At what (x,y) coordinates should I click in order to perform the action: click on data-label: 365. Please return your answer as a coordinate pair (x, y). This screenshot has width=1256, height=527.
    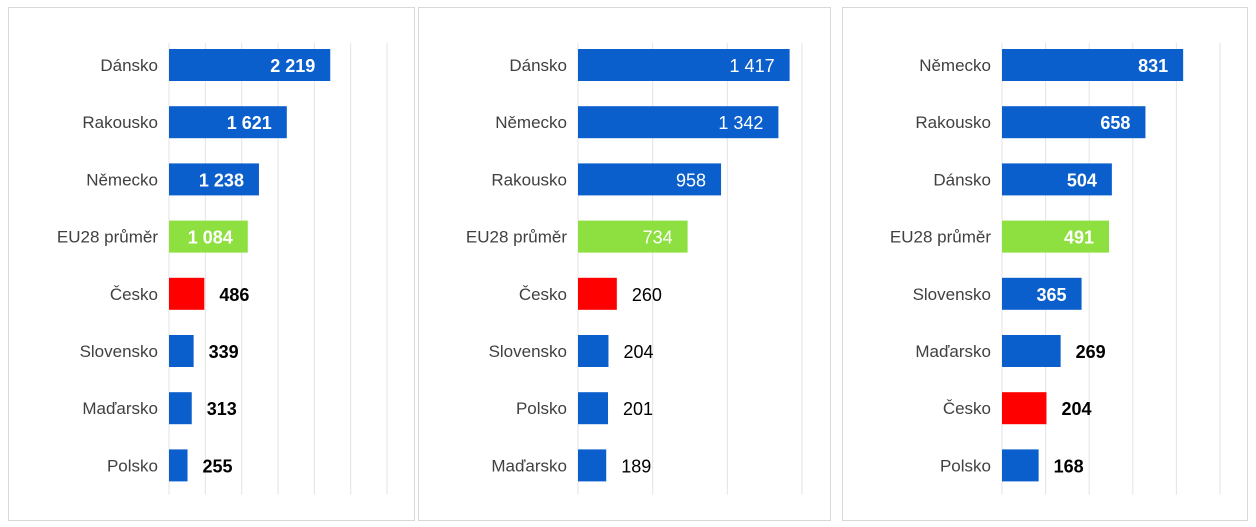
    Looking at the image, I should click on (1052, 295).